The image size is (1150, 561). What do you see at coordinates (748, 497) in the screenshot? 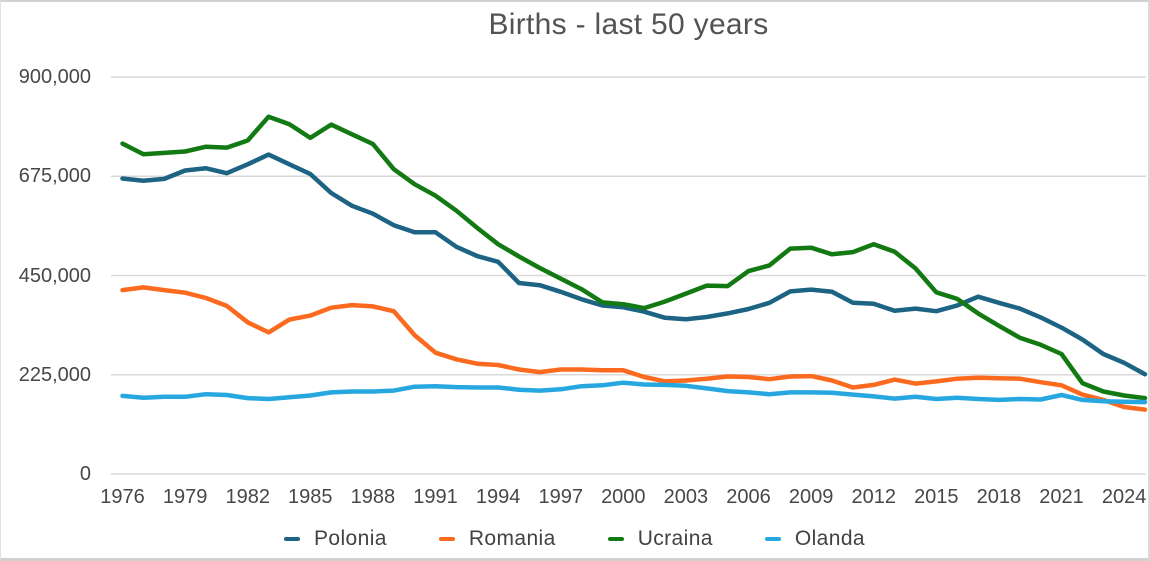
I see `x-tick-label: 2006` at bounding box center [748, 497].